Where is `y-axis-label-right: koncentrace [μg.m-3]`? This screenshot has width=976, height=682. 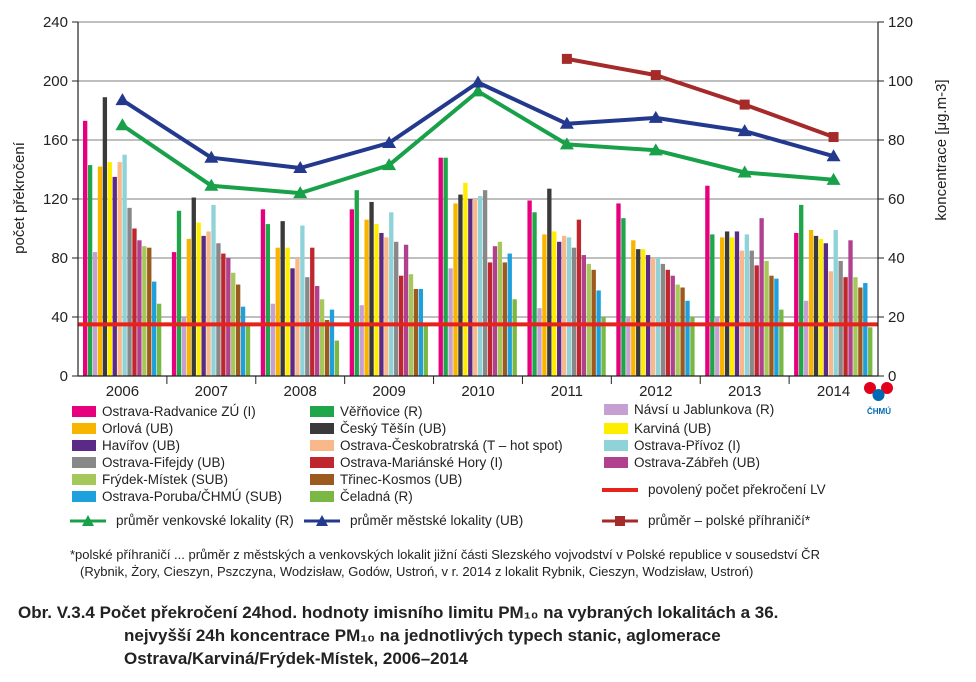 y-axis-label-right: koncentrace [μg.m-3] is located at coordinates (941, 149).